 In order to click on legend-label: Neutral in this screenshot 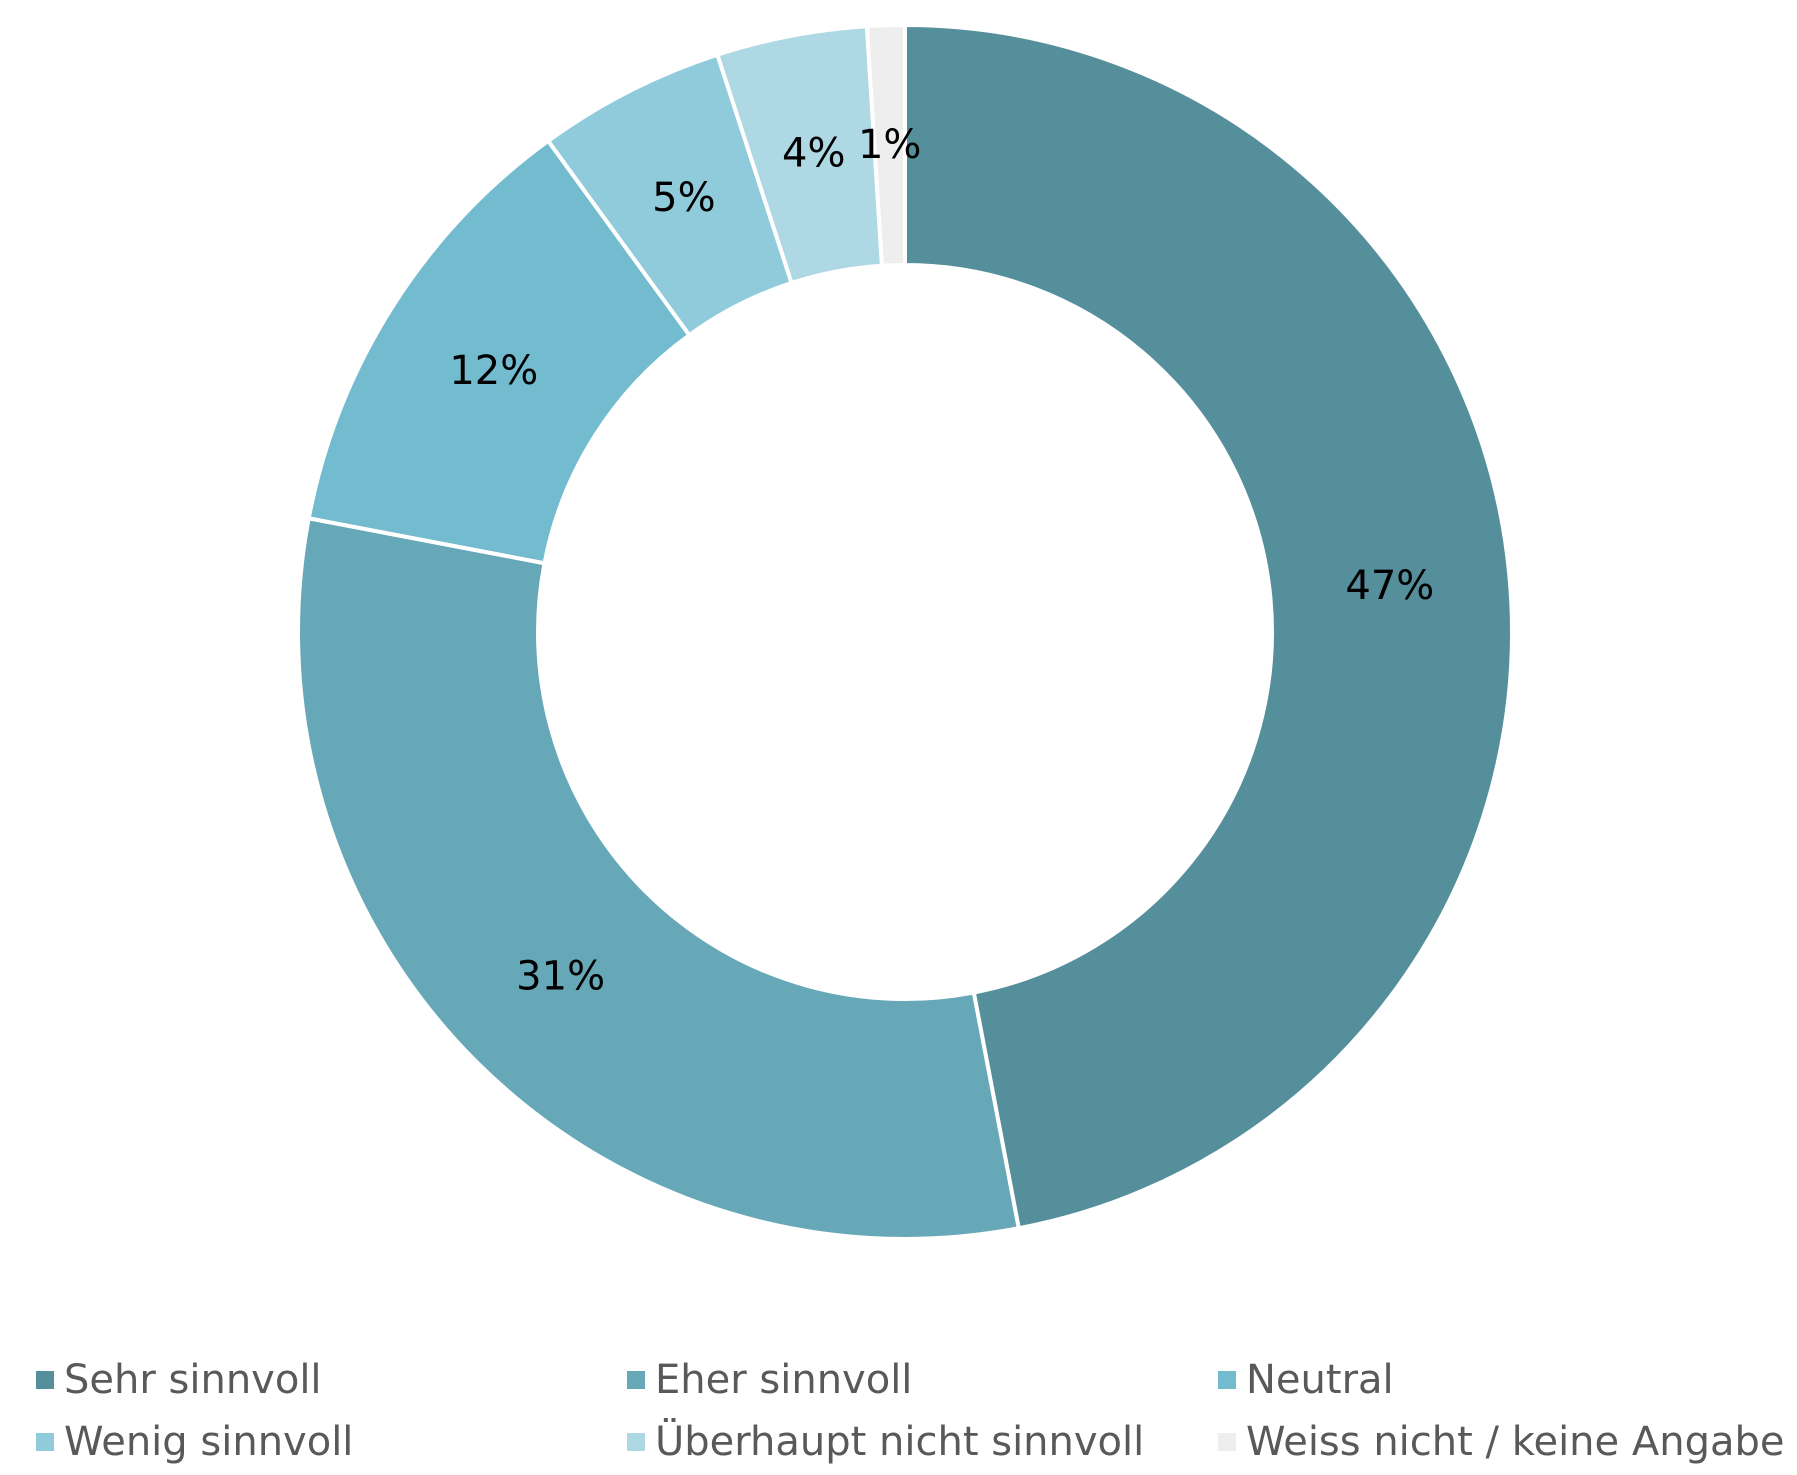, I will do `click(1320, 1380)`.